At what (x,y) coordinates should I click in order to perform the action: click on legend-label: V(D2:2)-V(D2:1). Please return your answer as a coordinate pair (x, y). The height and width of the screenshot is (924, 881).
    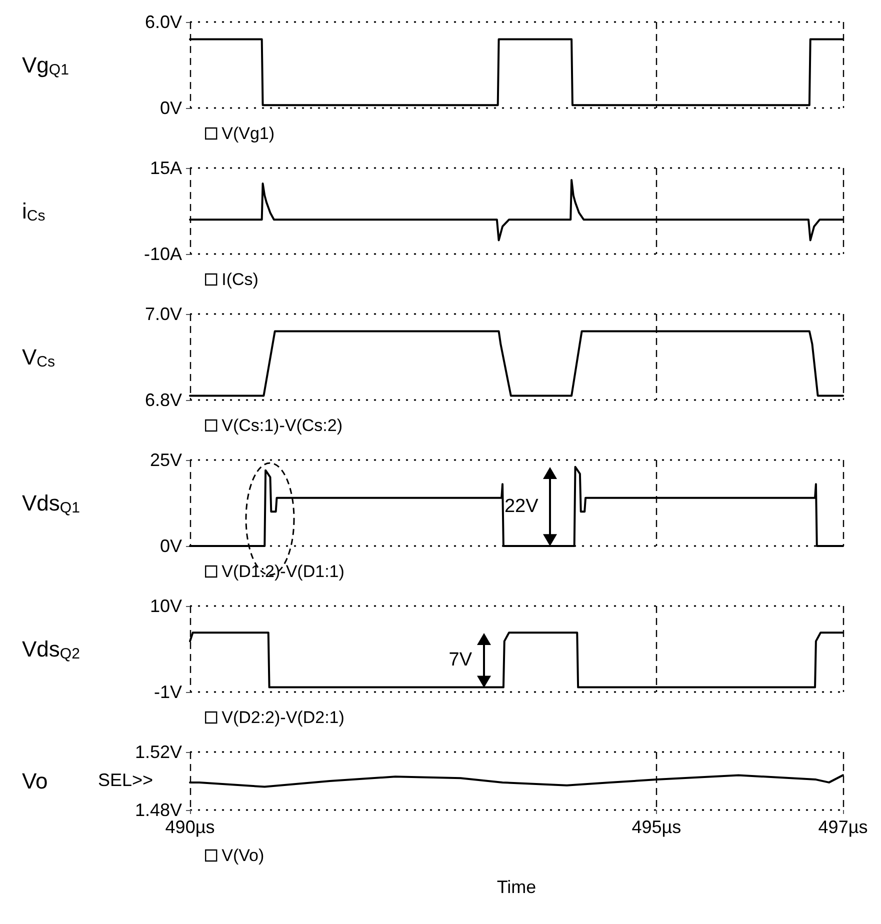
    Looking at the image, I should click on (283, 717).